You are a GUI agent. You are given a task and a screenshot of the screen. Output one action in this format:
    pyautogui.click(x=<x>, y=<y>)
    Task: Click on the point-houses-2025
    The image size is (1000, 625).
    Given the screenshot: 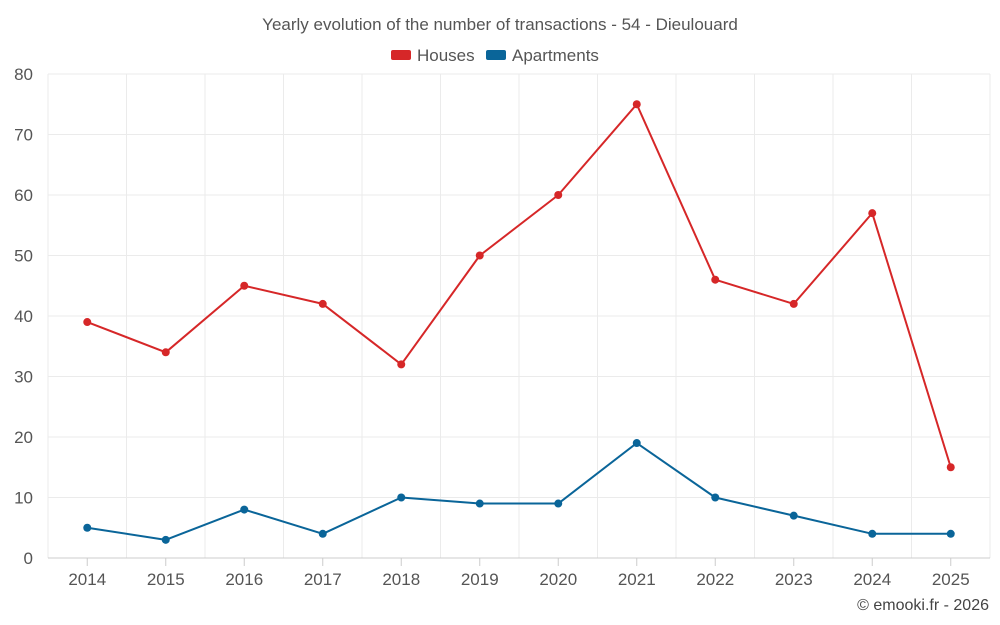 What is the action you would take?
    pyautogui.click(x=950, y=467)
    